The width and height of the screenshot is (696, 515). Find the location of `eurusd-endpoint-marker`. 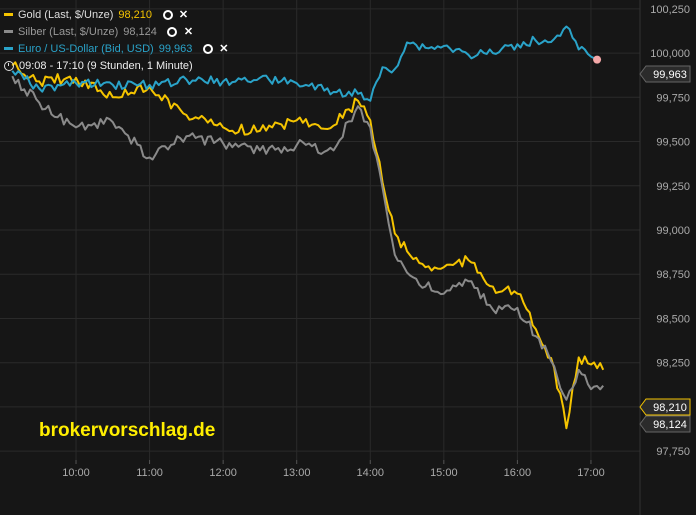

eurusd-endpoint-marker is located at coordinates (597, 59).